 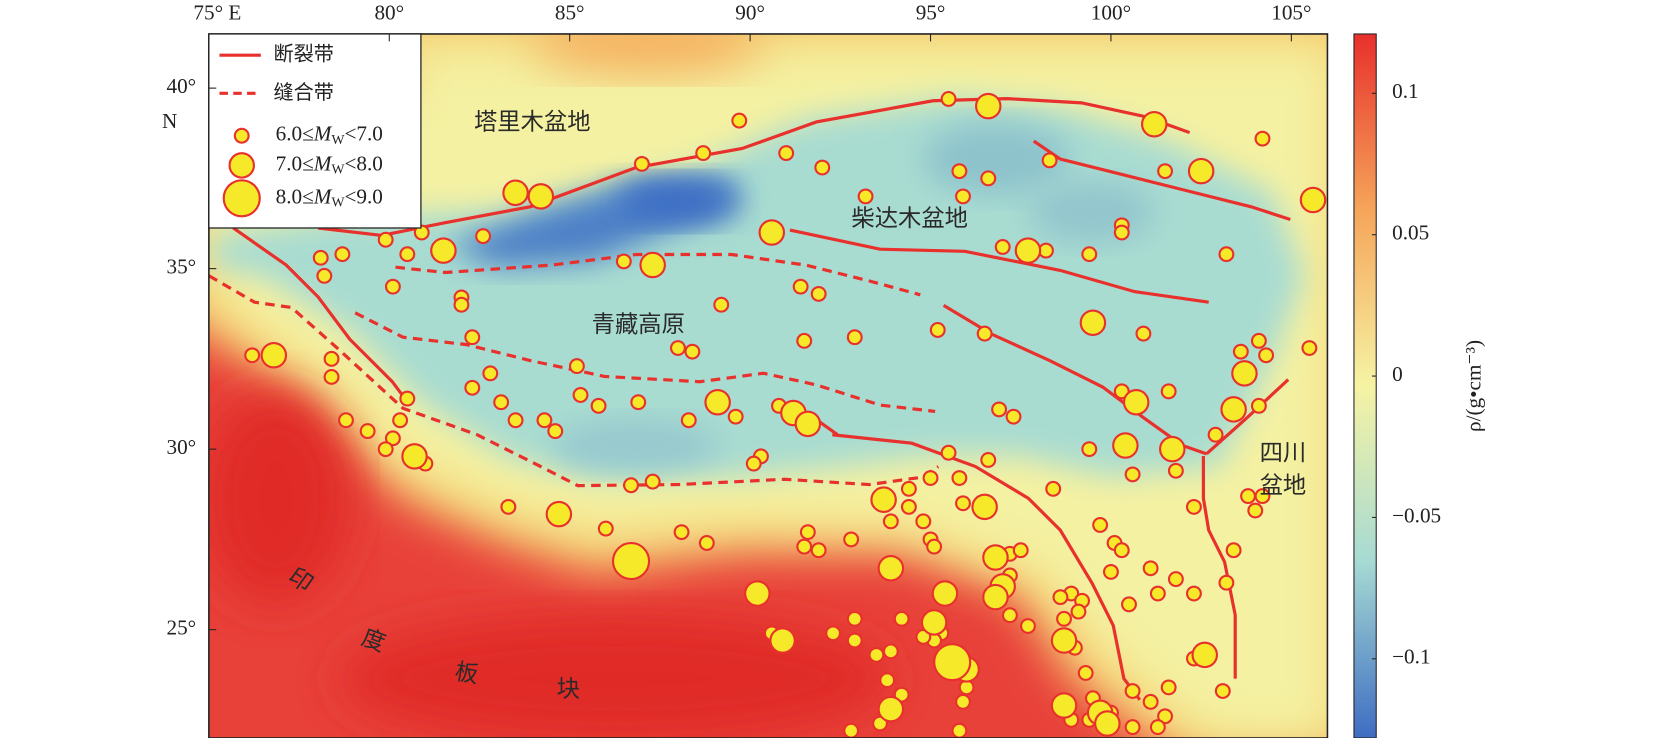 I want to click on y-tick-label: 35°, so click(x=181, y=266).